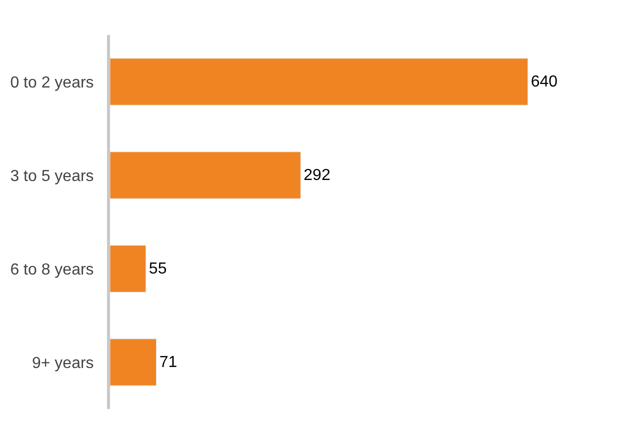 The width and height of the screenshot is (618, 429). Describe the element at coordinates (52, 176) in the screenshot. I see `y-tick-label: 3 to 5 years` at that location.